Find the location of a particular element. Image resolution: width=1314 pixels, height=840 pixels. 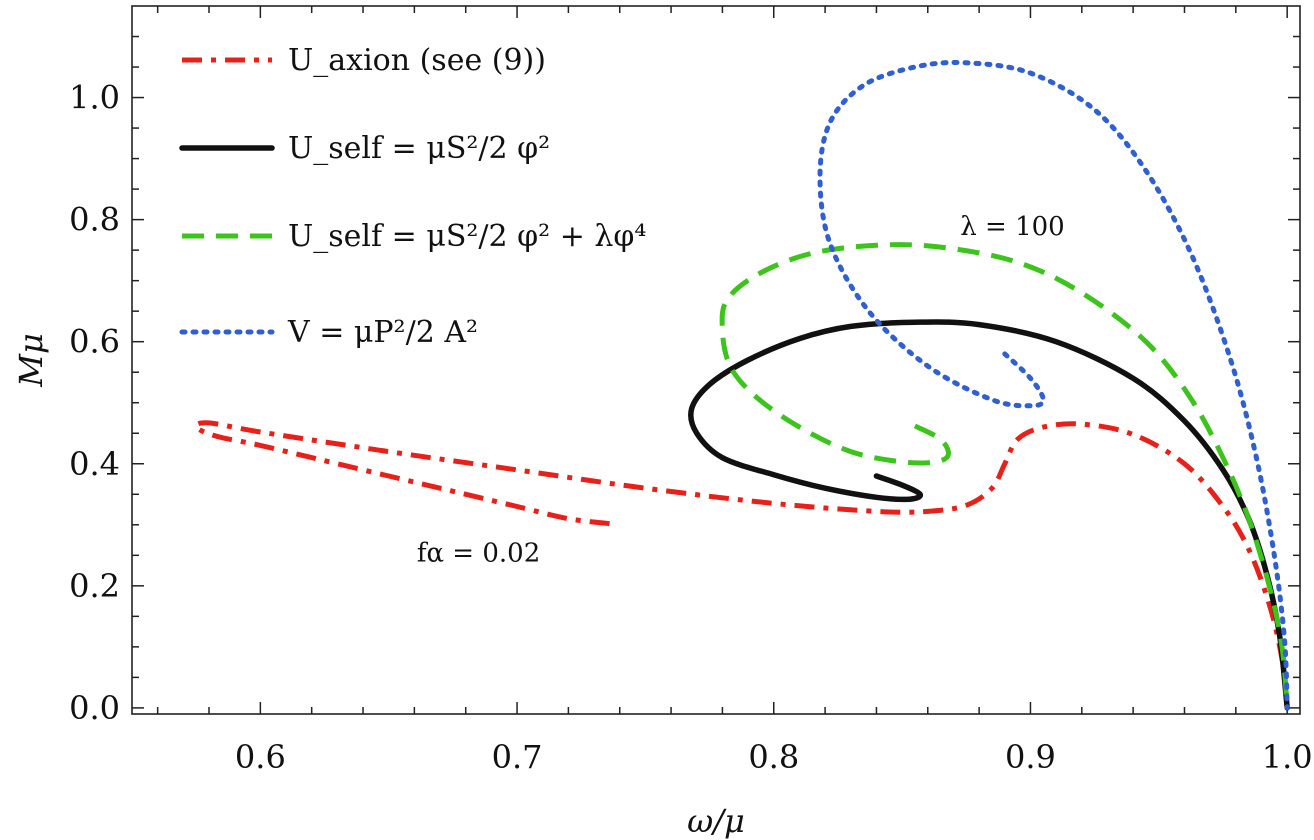

x-tick-label: 0.6 is located at coordinates (260, 757).